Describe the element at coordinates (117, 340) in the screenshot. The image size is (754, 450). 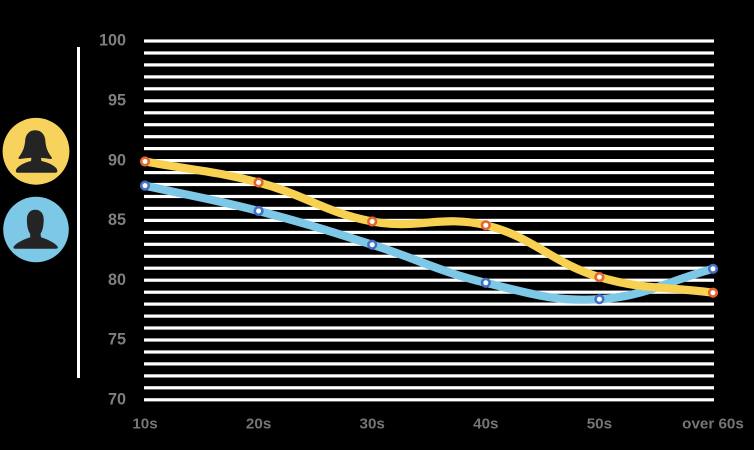
I see `svg-text: 75` at that location.